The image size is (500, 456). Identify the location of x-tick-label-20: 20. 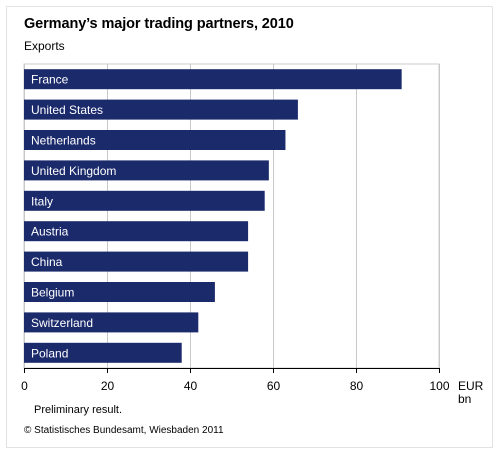
(108, 386).